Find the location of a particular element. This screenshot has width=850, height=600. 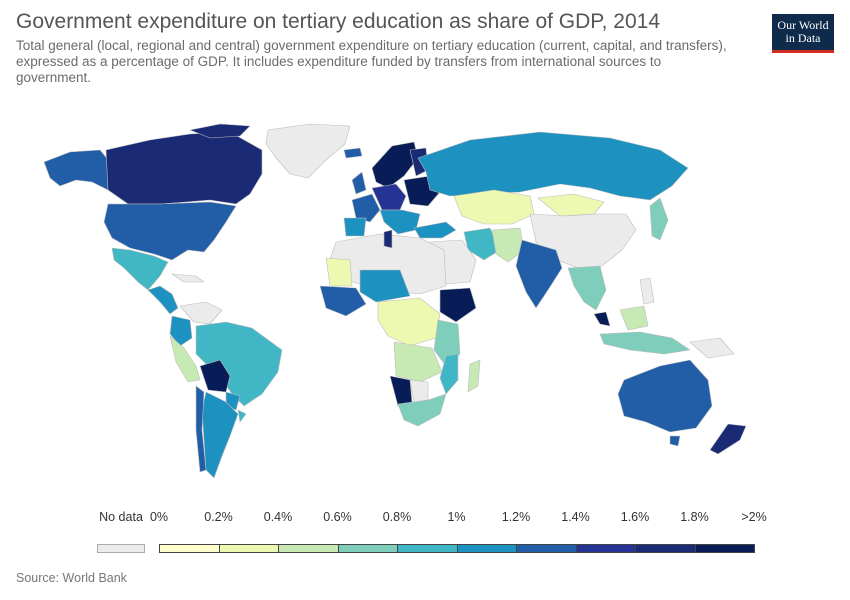

country-greenland is located at coordinates (308, 151).